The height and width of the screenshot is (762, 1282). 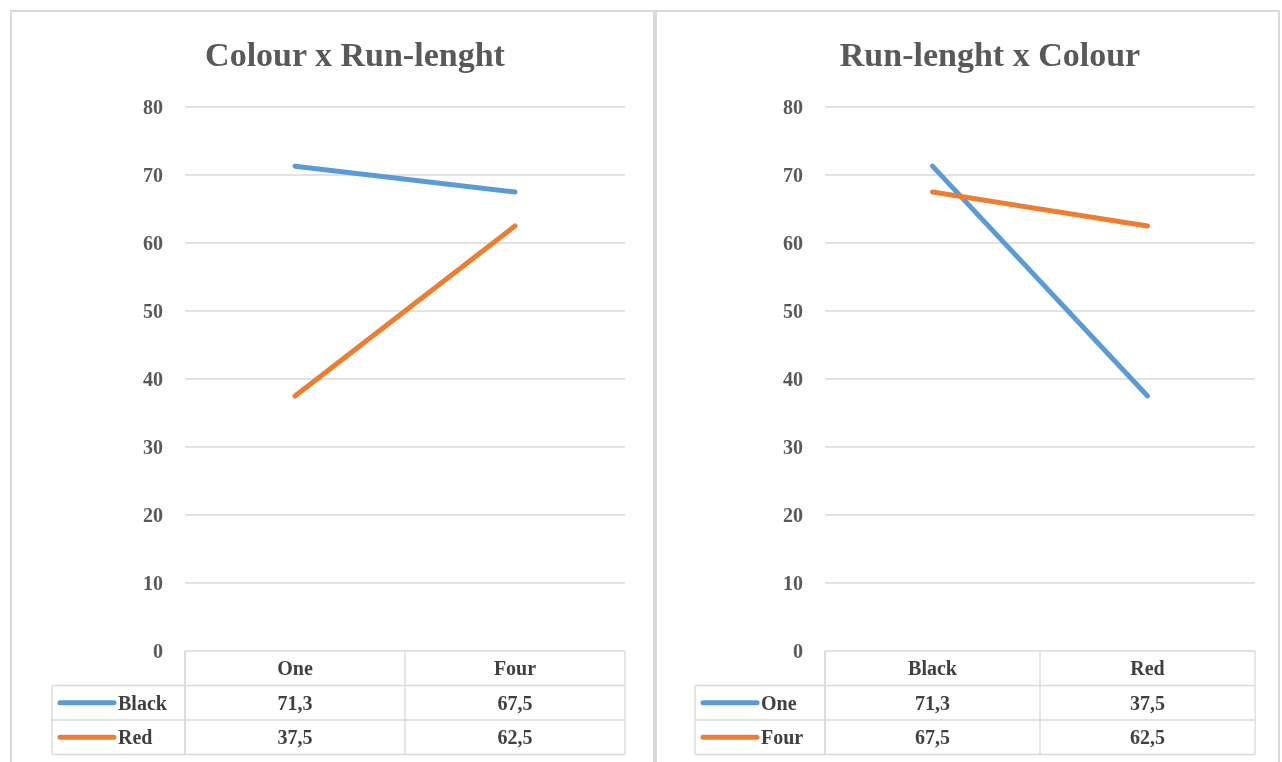 What do you see at coordinates (355, 54) in the screenshot?
I see `chart-title: Colour x Run-lenght` at bounding box center [355, 54].